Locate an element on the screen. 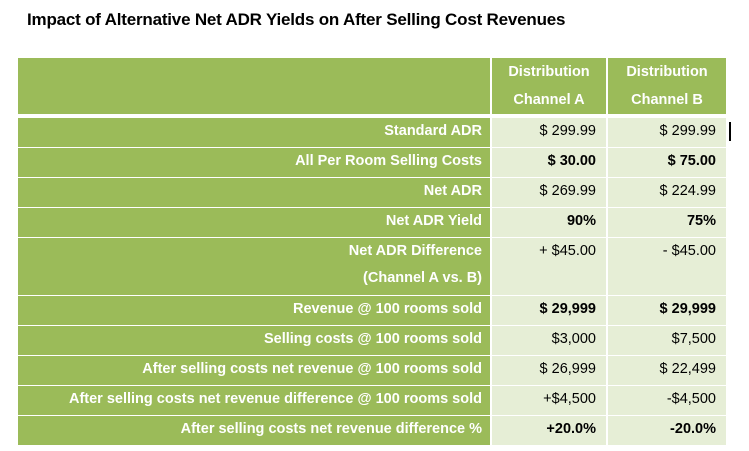 The height and width of the screenshot is (451, 749). value-channel-a: $ 26,999 is located at coordinates (549, 370).